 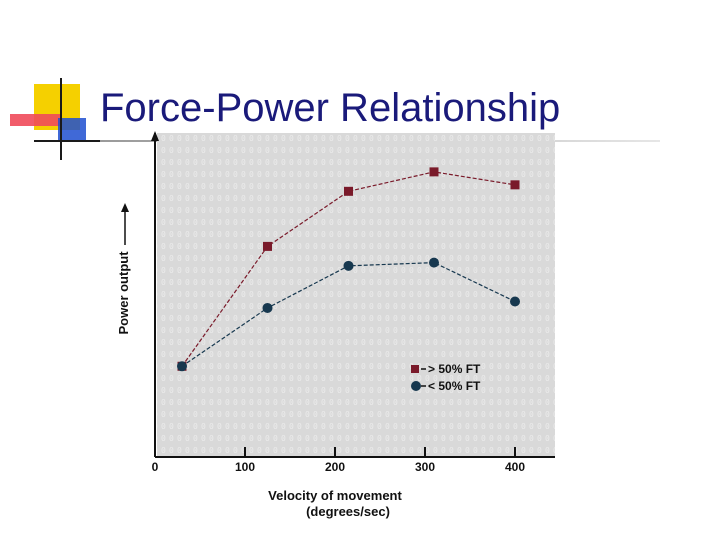 I want to click on slide-title: Force-Power Relationship, so click(x=330, y=108).